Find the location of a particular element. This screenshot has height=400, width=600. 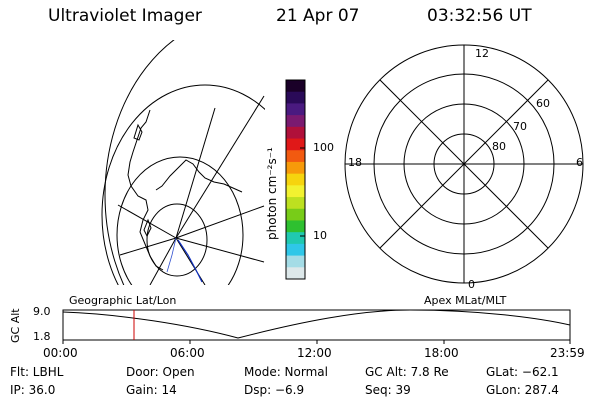

status-glat: GLat: −62.1 is located at coordinates (522, 372).